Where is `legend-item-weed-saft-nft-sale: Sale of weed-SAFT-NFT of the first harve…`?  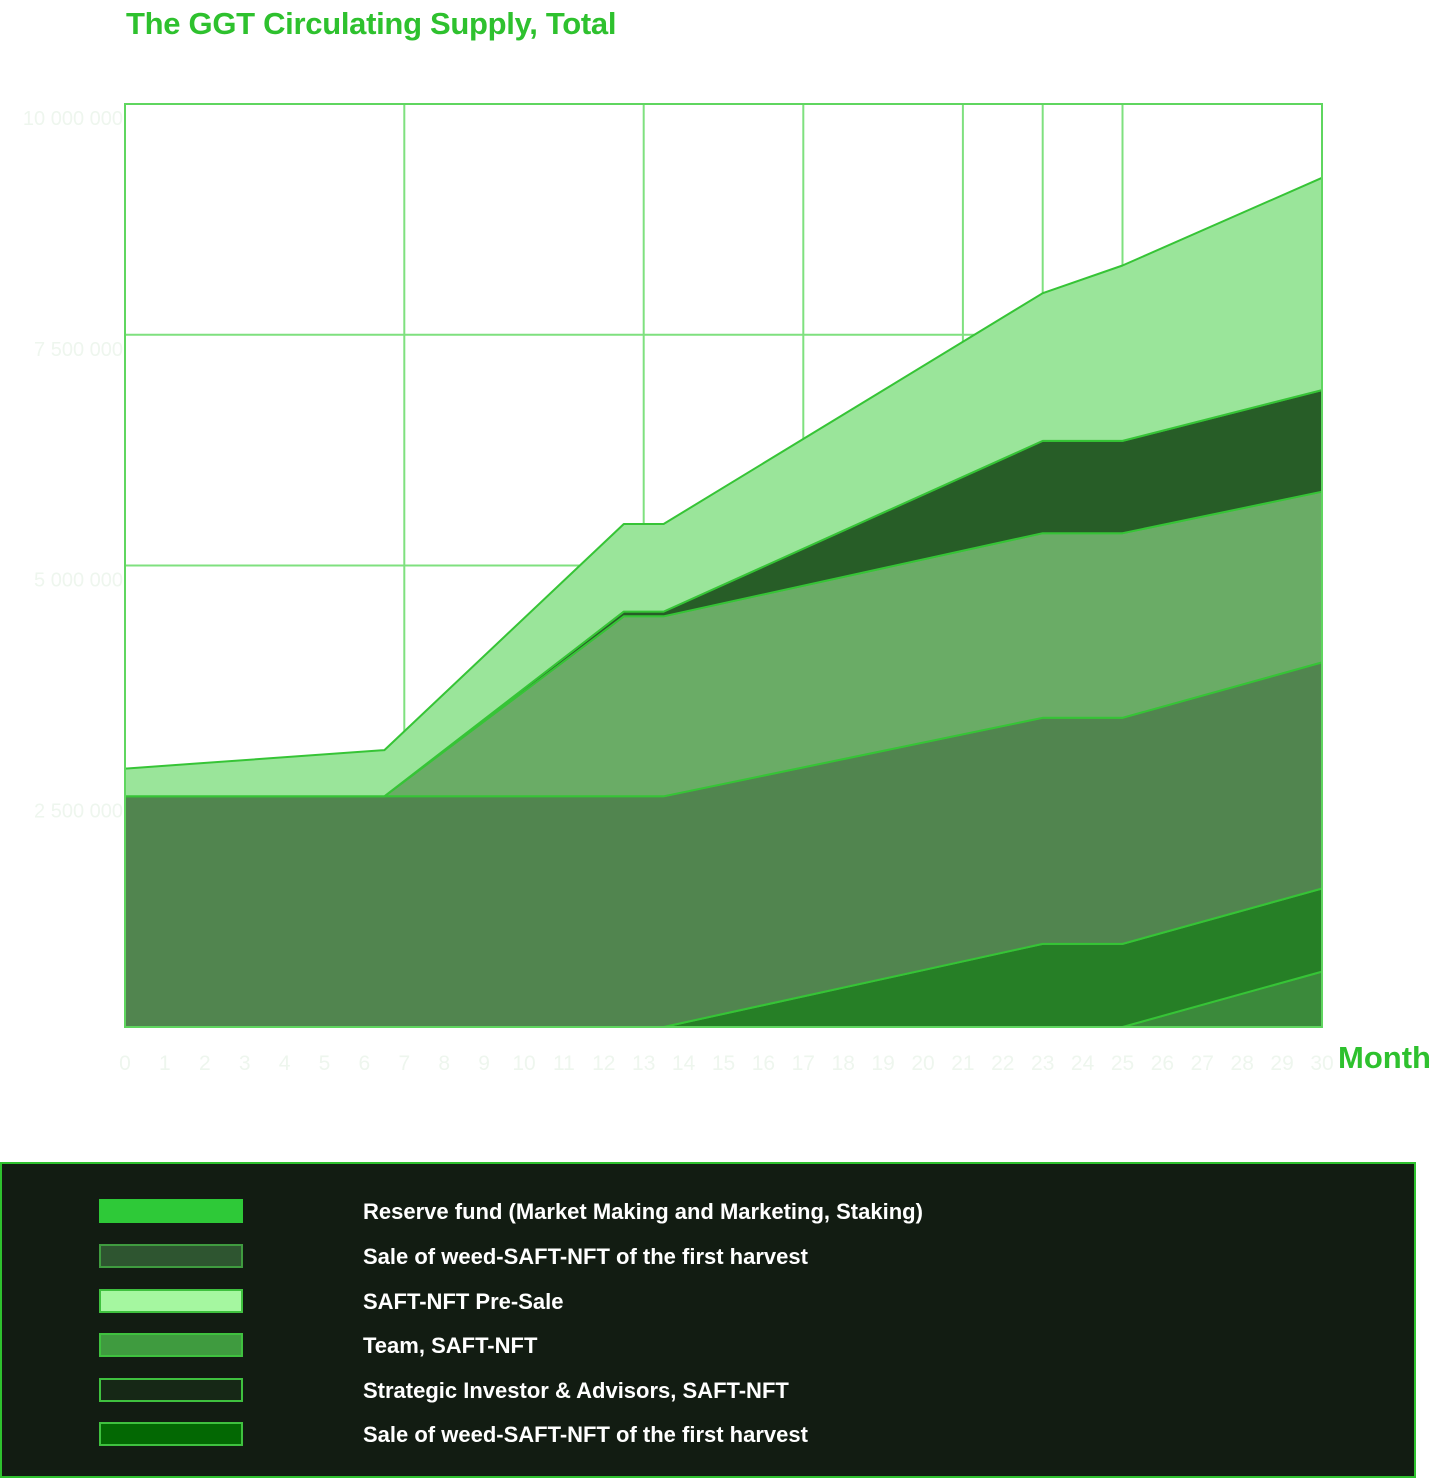
legend-item-weed-saft-nft-sale: Sale of weed-SAFT-NFT of the first harve… is located at coordinates (702, 1257).